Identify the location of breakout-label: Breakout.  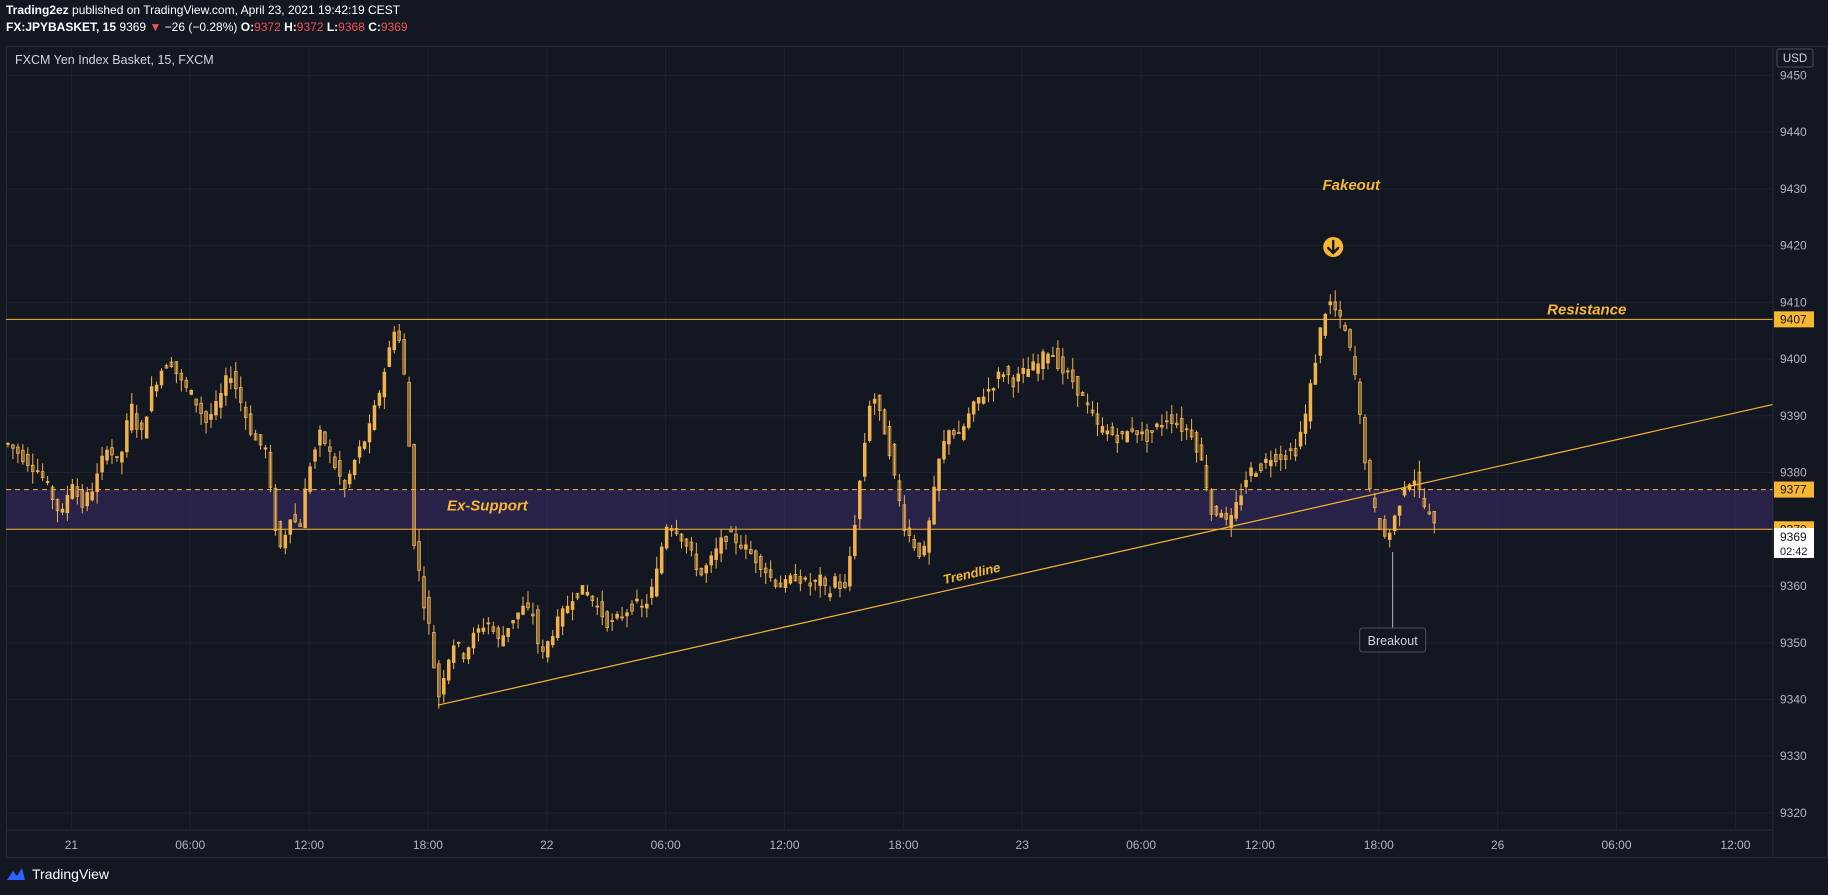
(1393, 641).